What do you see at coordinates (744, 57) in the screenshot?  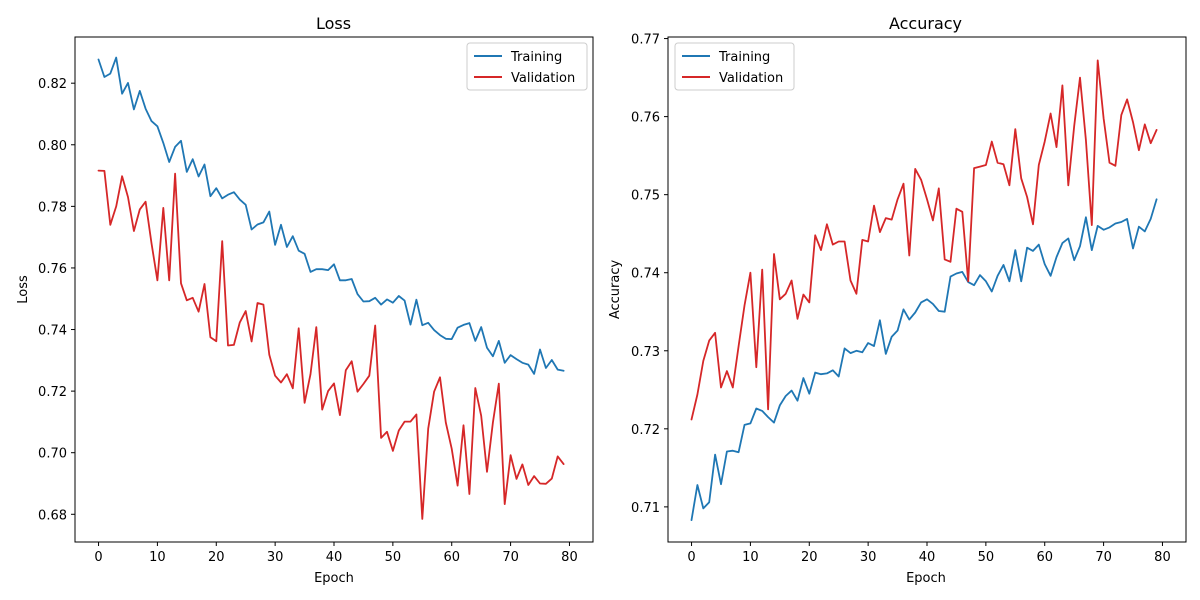 I see `accuracy-legend-training-label: Training` at bounding box center [744, 57].